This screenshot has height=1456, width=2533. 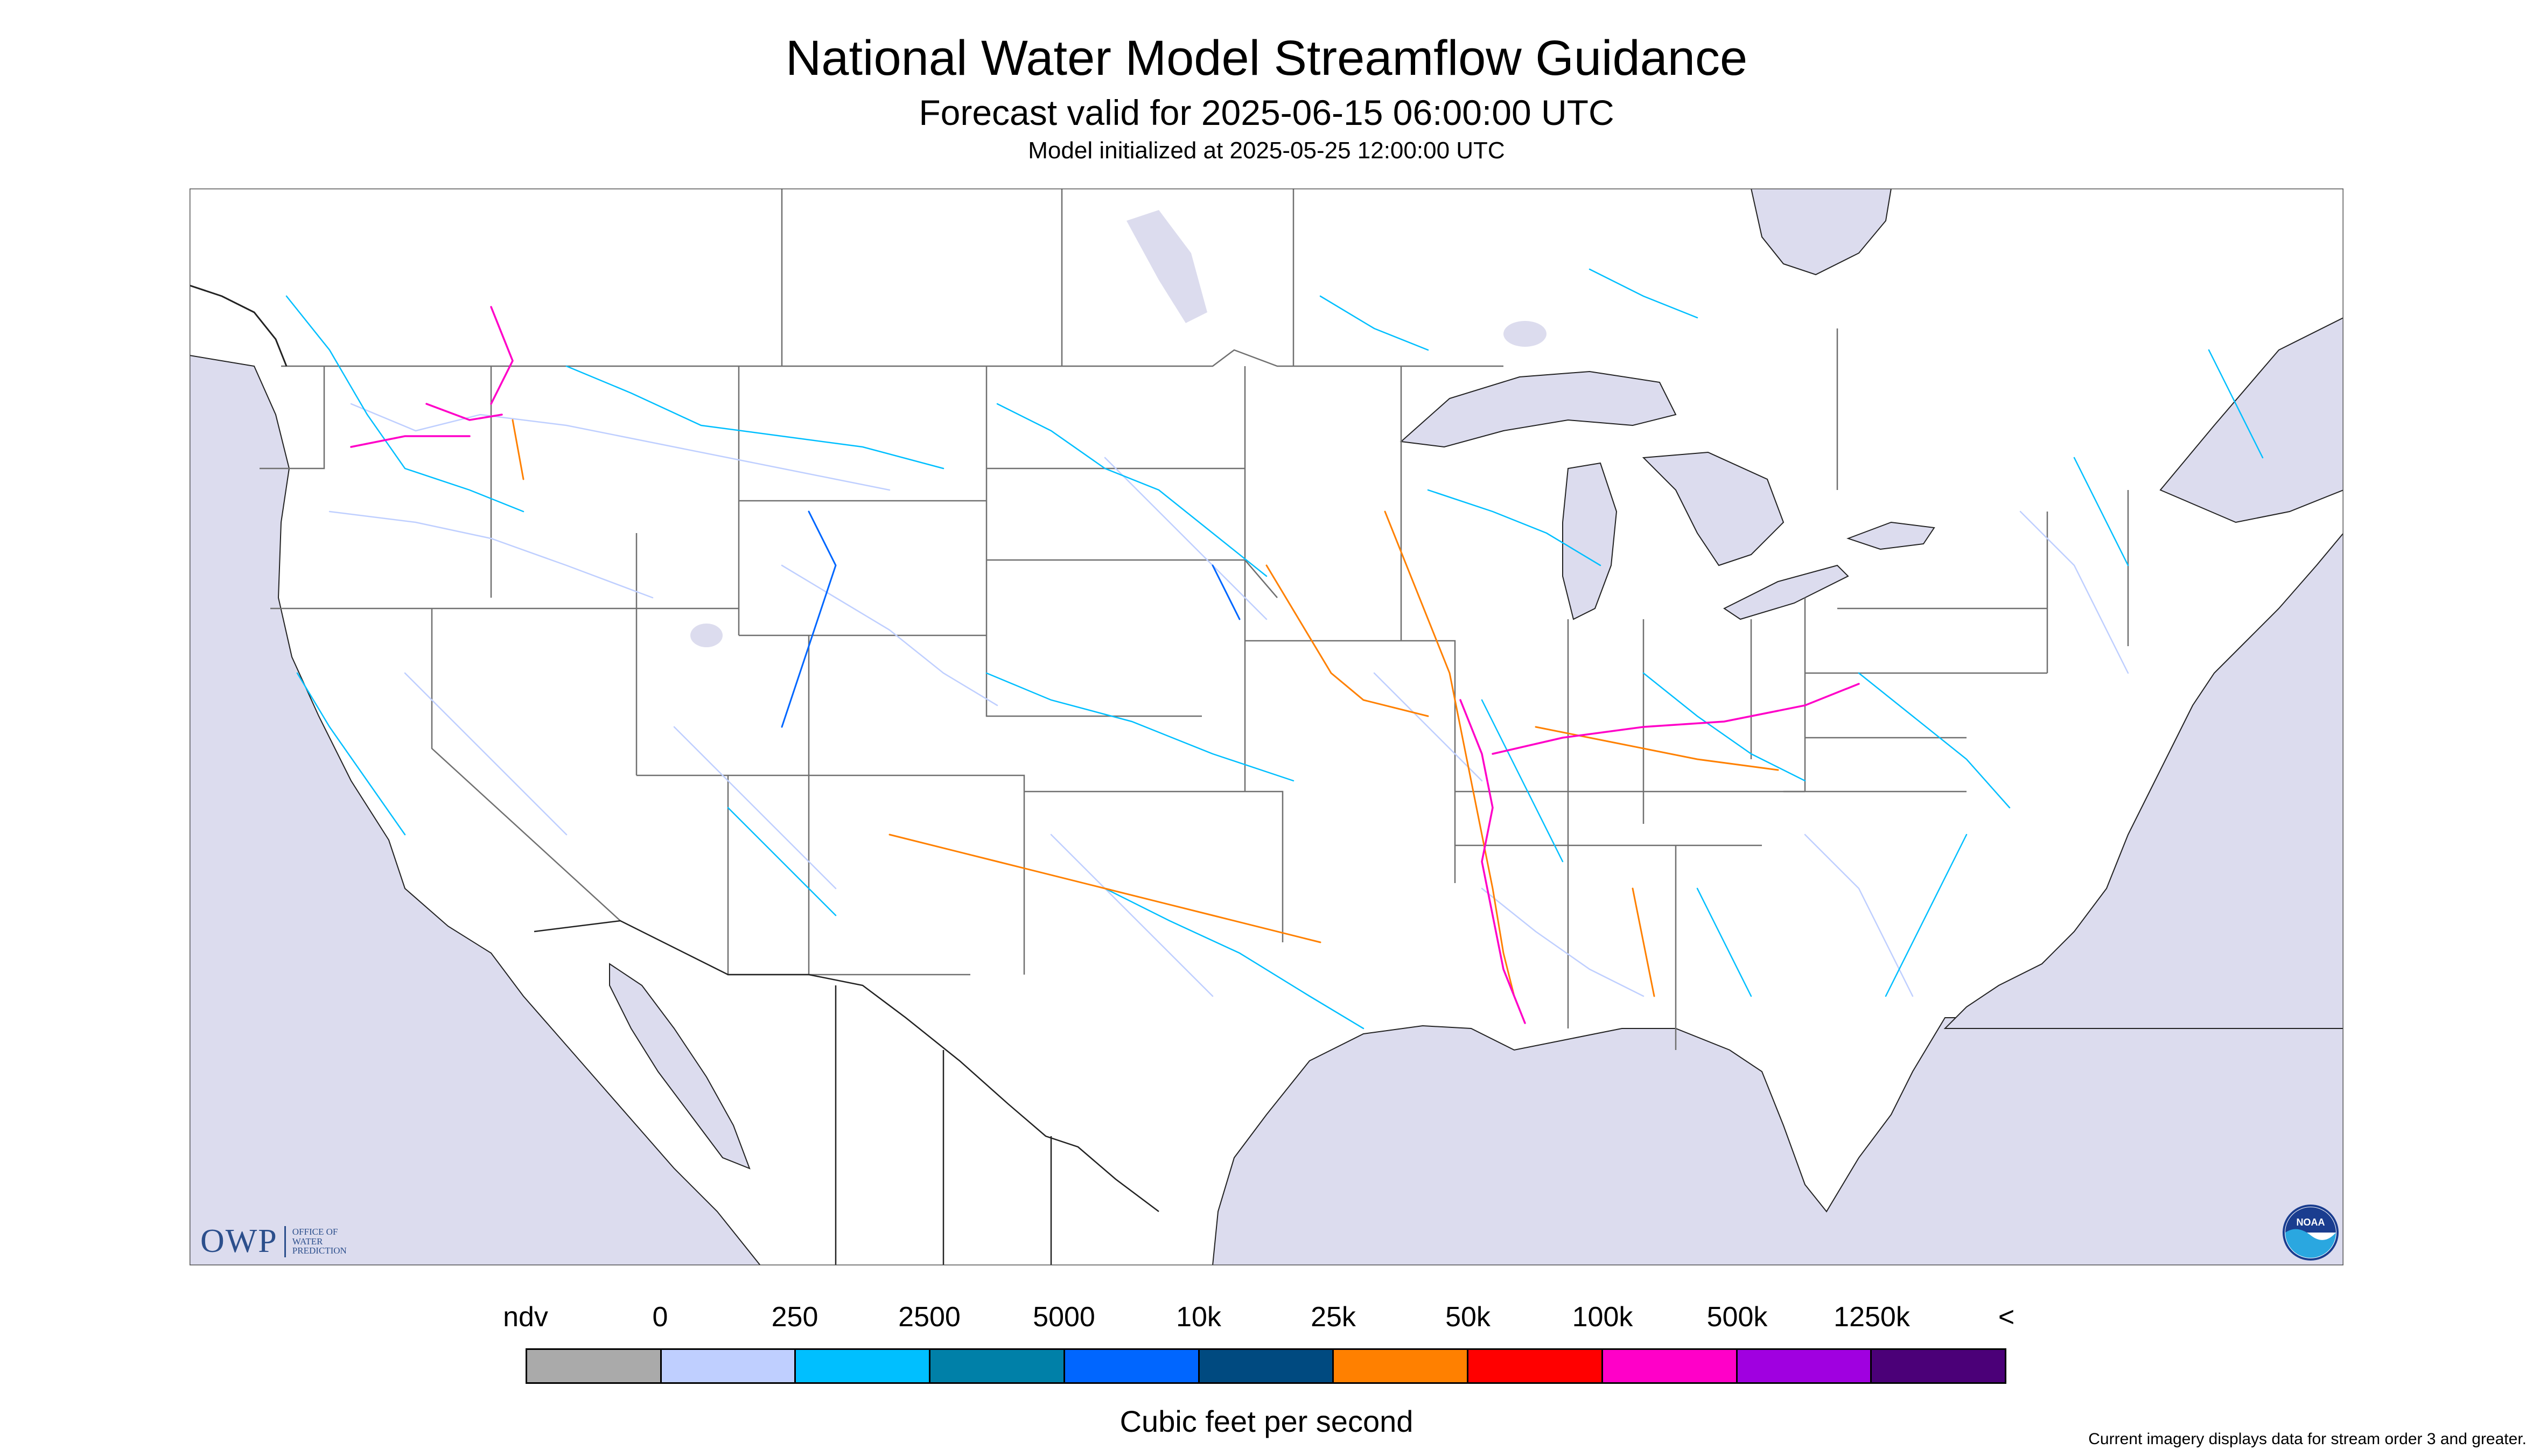 What do you see at coordinates (2311, 1222) in the screenshot?
I see `svg-text: NOAA` at bounding box center [2311, 1222].